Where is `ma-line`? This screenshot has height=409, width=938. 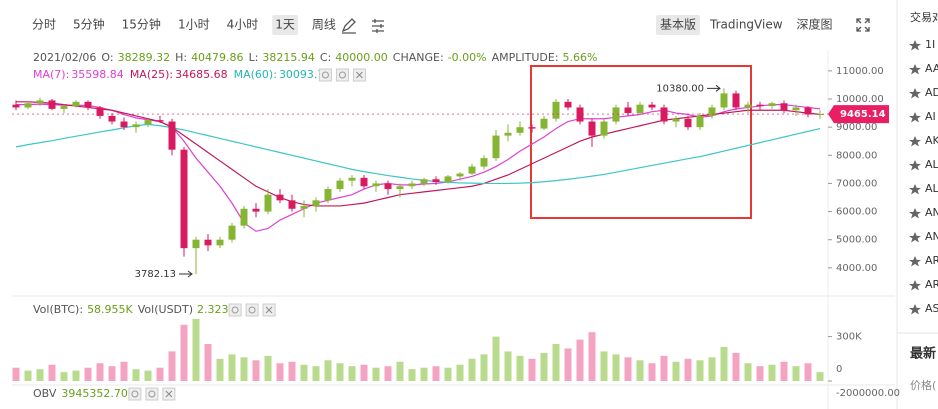 ma-line is located at coordinates (418, 154).